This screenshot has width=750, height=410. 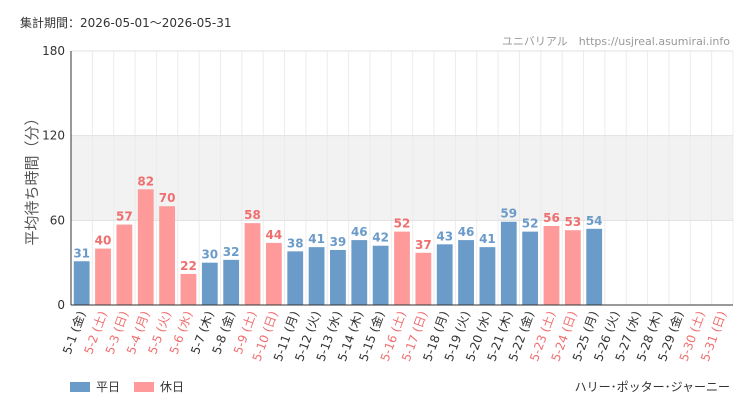 I want to click on y-tick-label: 60, so click(x=57, y=220).